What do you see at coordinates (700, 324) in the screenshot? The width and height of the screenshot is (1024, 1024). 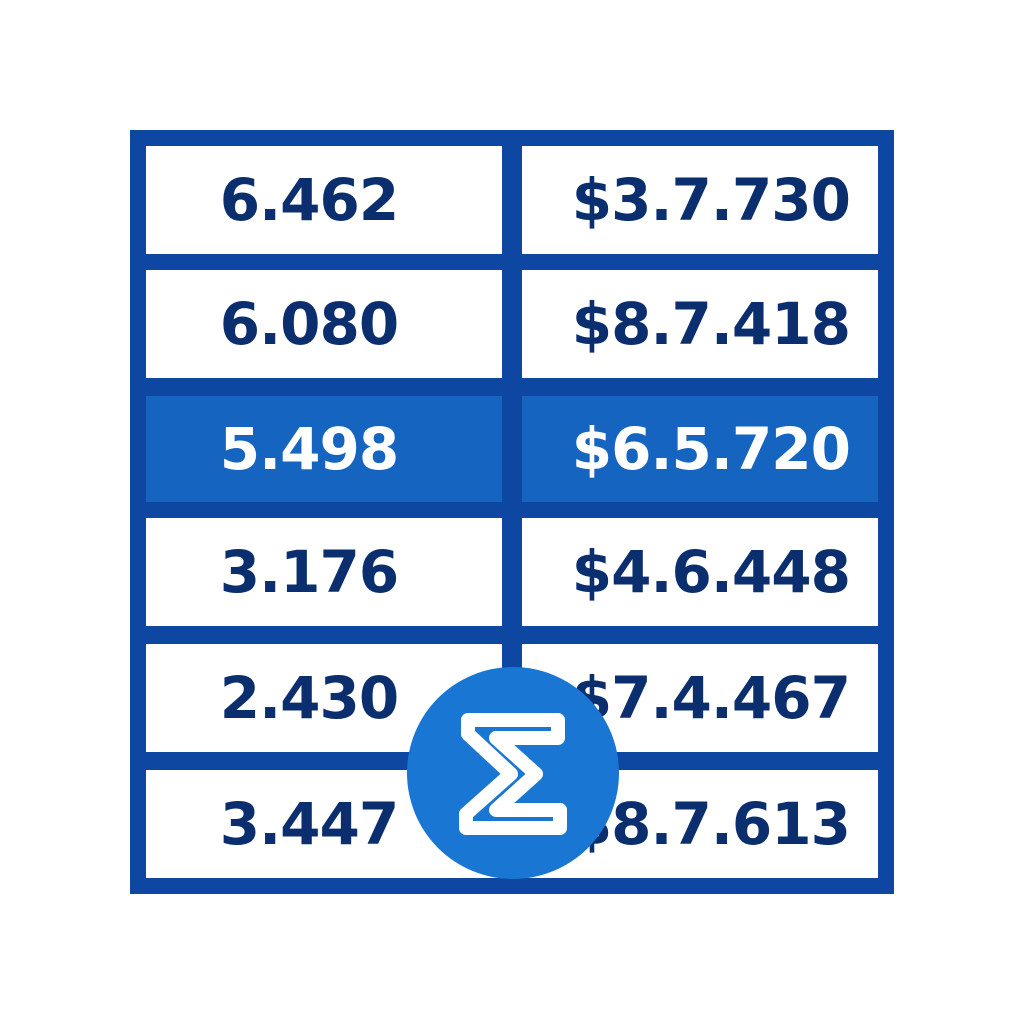 I see `table-cell-amount: $8.7.418` at bounding box center [700, 324].